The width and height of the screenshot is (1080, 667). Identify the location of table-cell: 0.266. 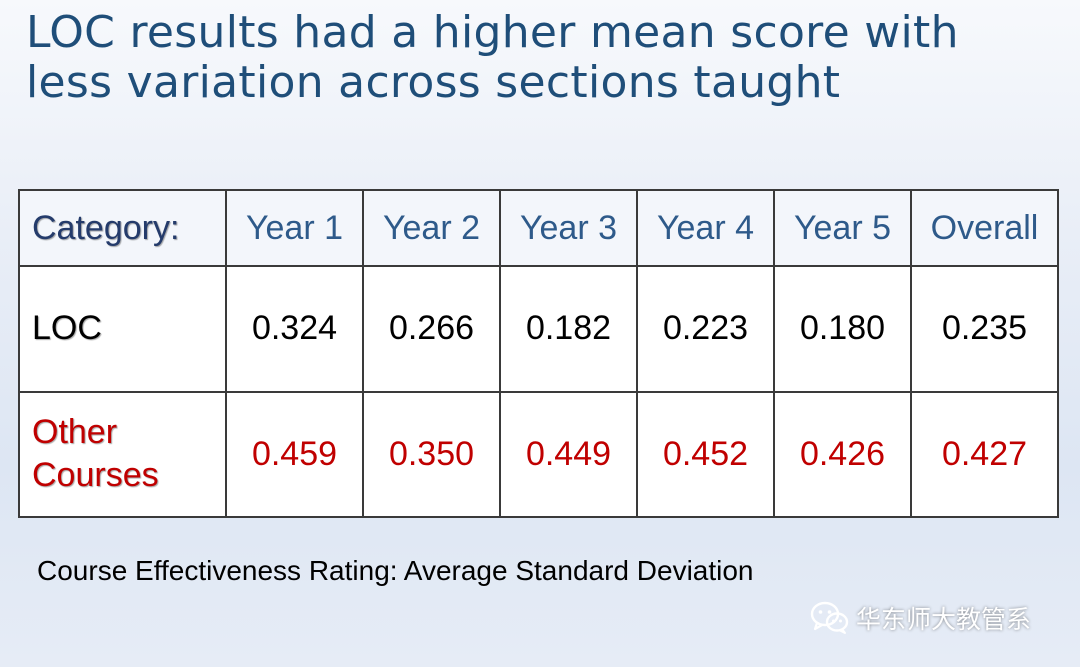
(431, 329).